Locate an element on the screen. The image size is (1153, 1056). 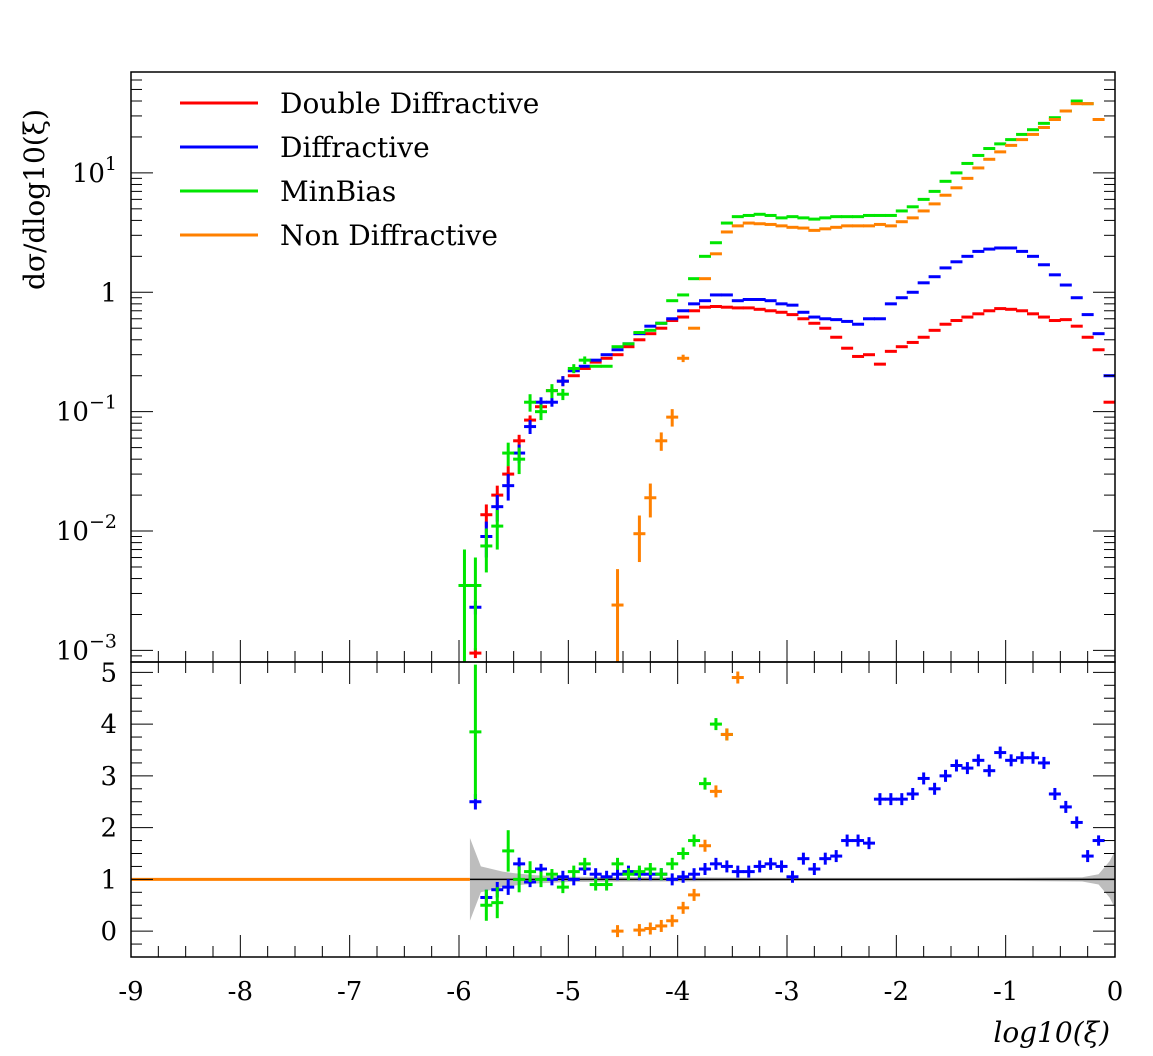
x-tick-label: -1 is located at coordinates (1005, 992).